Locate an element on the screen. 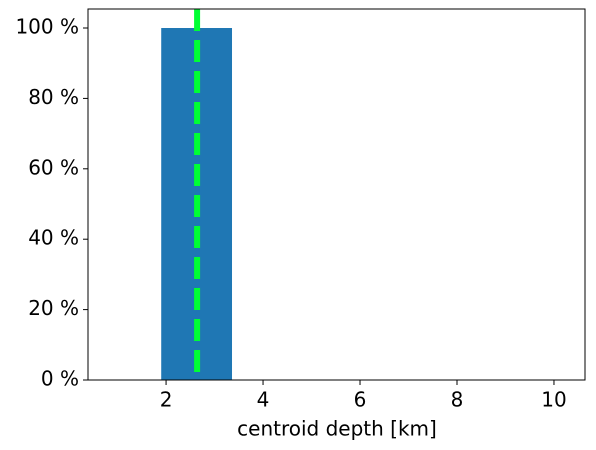 This screenshot has height=450, width=596. y-tick-label: 60 % is located at coordinates (53, 167).